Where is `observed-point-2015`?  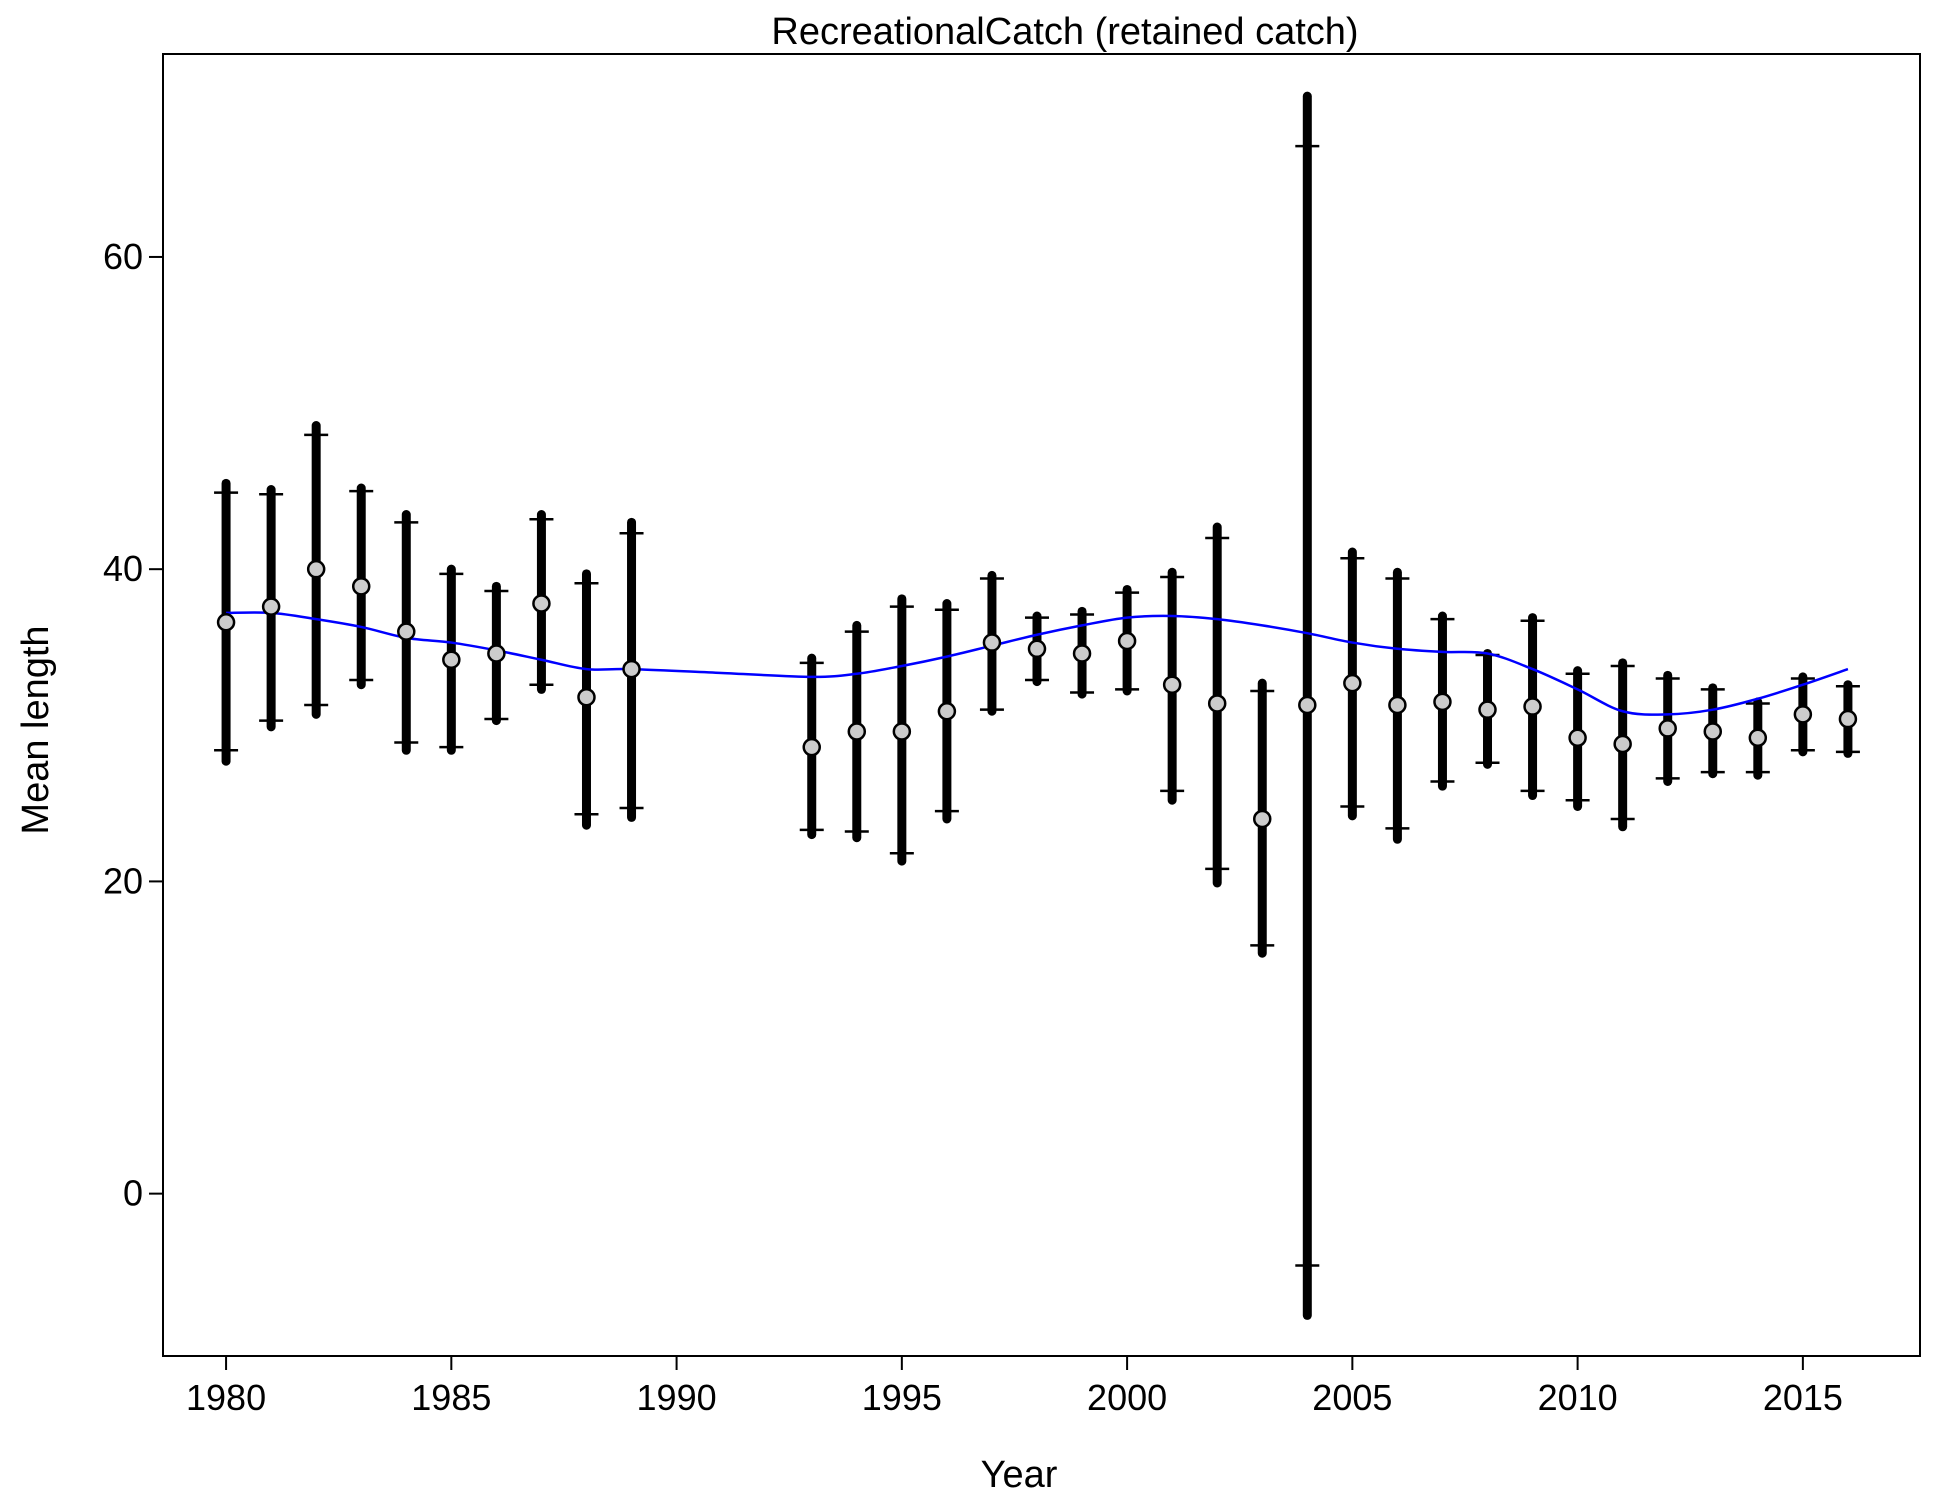 observed-point-2015 is located at coordinates (1803, 714).